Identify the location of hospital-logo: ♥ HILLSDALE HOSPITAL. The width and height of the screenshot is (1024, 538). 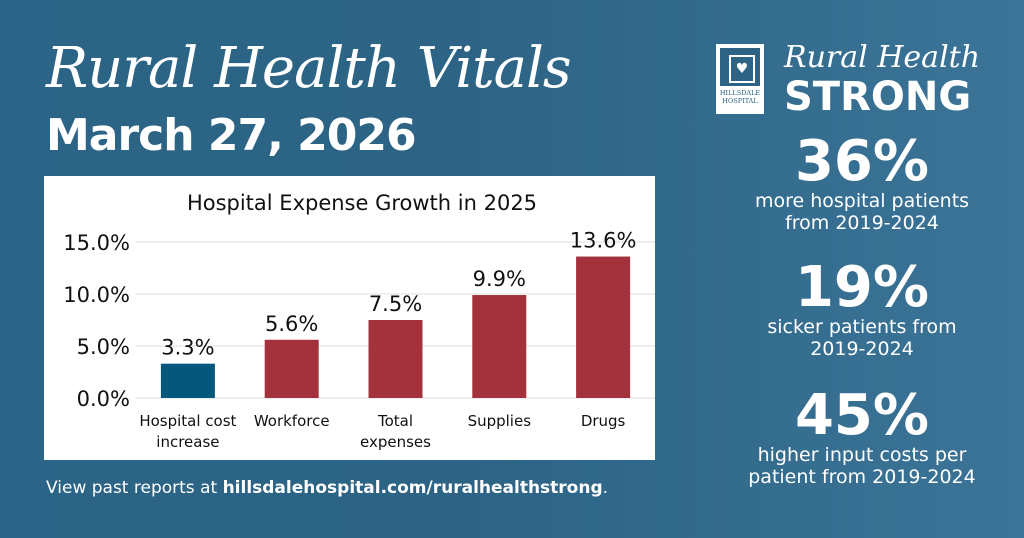
(740, 79).